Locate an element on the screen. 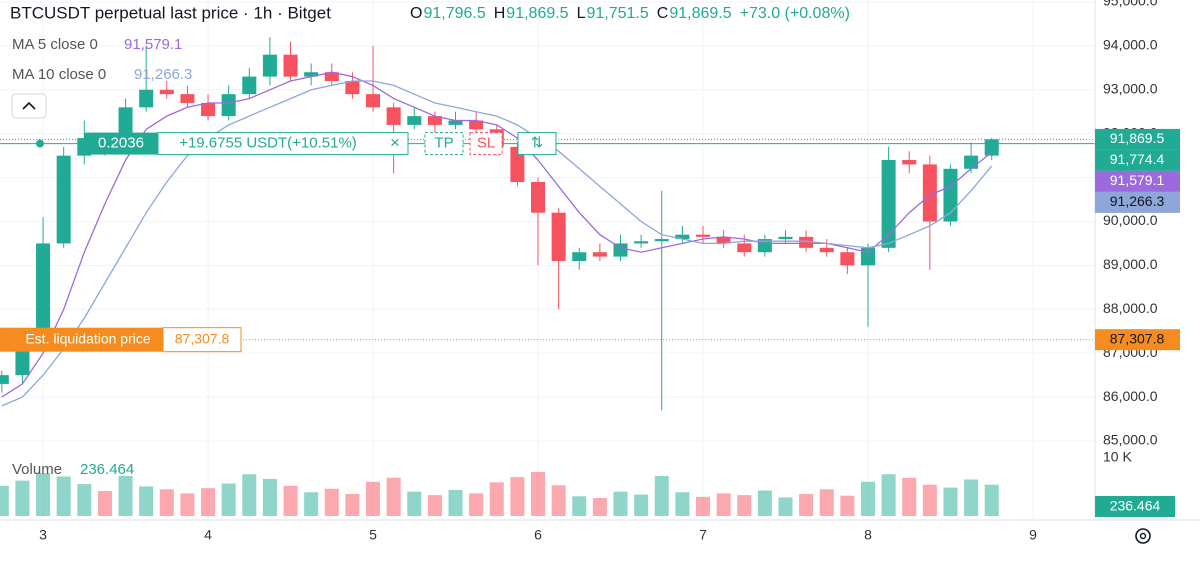 The width and height of the screenshot is (1200, 575). price-tag: 91,579.1 is located at coordinates (1137, 180).